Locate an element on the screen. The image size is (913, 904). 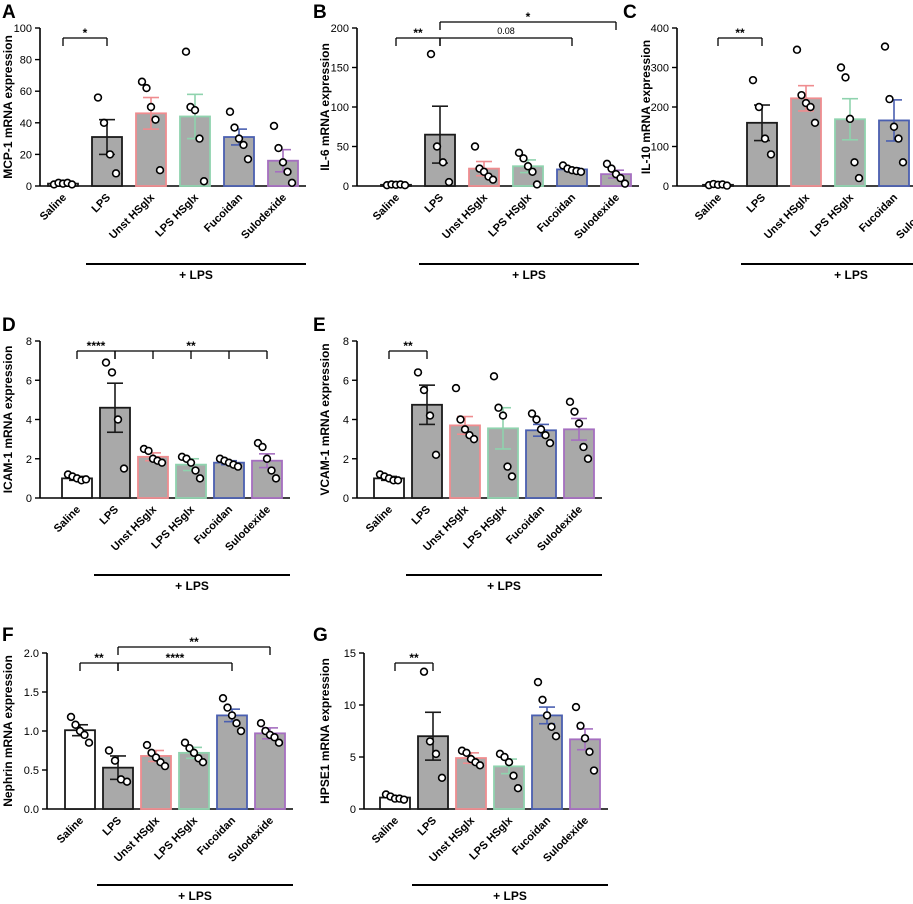
bar-lps is located at coordinates (107, 161).